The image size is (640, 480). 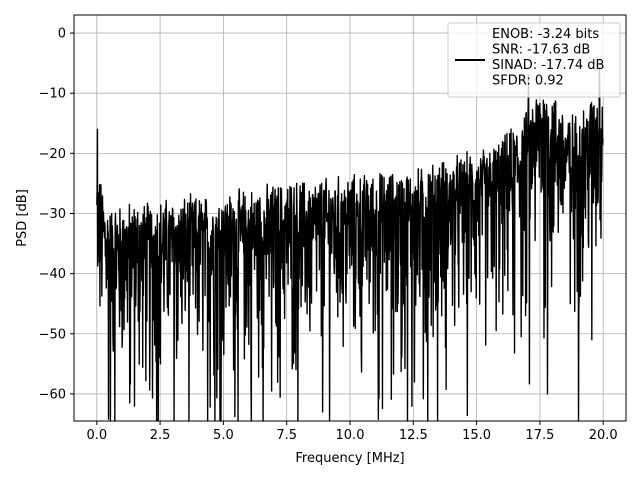 What do you see at coordinates (62, 34) in the screenshot?
I see `y-tick-label: 0` at bounding box center [62, 34].